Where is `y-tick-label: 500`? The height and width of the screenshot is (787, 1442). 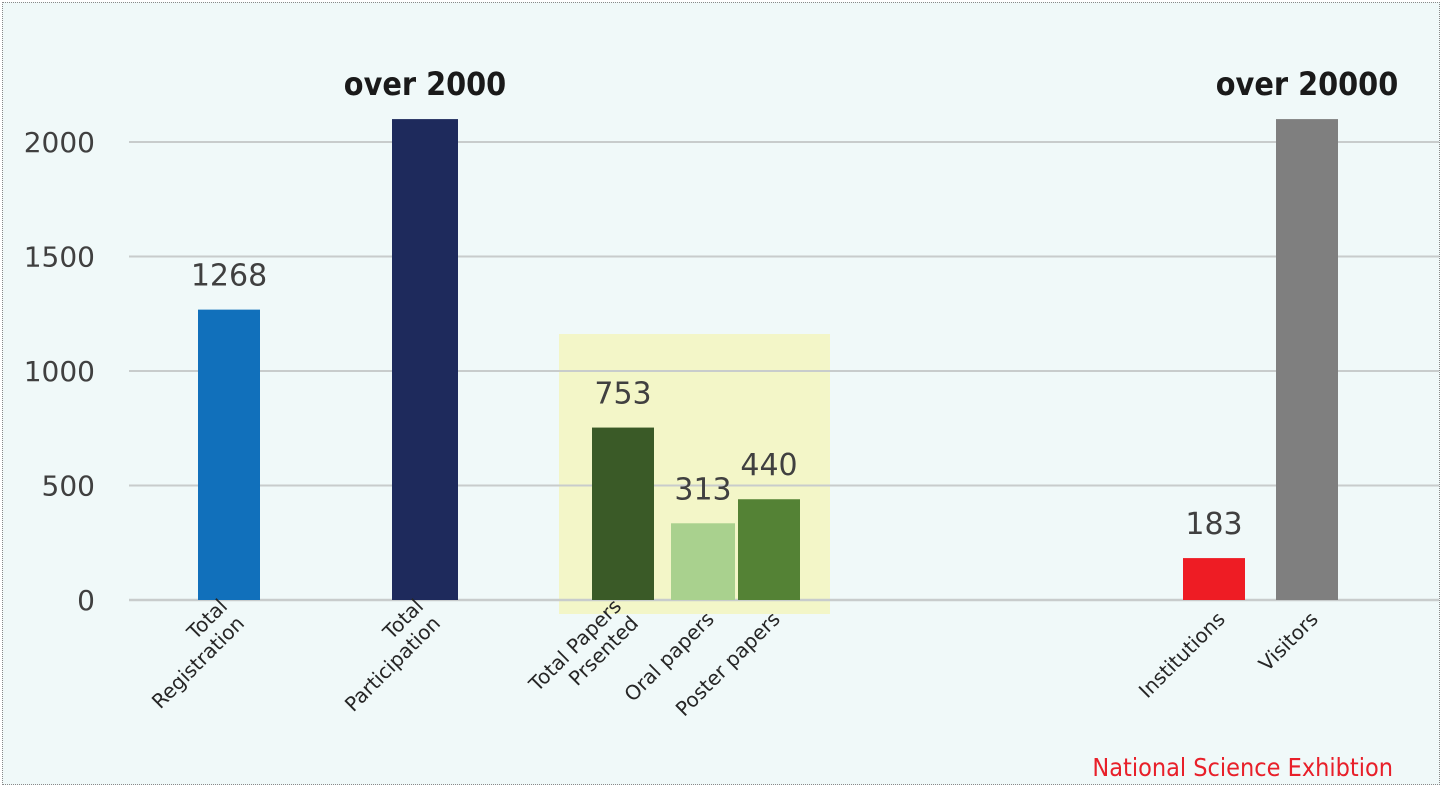
y-tick-label: 500 is located at coordinates (68, 486).